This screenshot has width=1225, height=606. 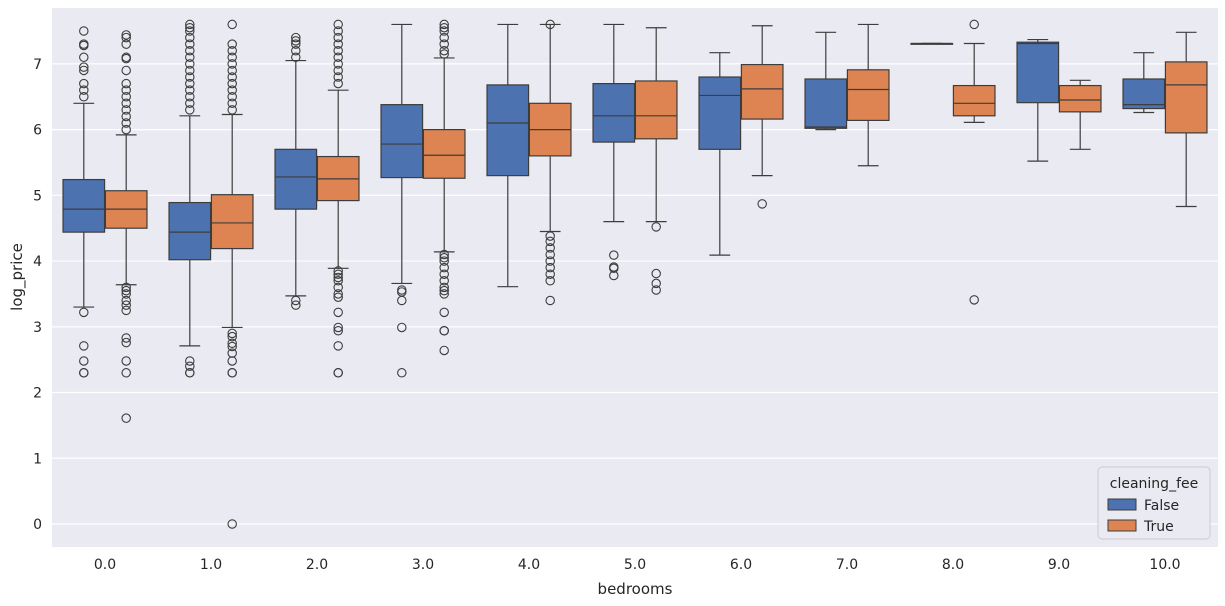 I want to click on x-tick-label: 8.0, so click(x=953, y=565).